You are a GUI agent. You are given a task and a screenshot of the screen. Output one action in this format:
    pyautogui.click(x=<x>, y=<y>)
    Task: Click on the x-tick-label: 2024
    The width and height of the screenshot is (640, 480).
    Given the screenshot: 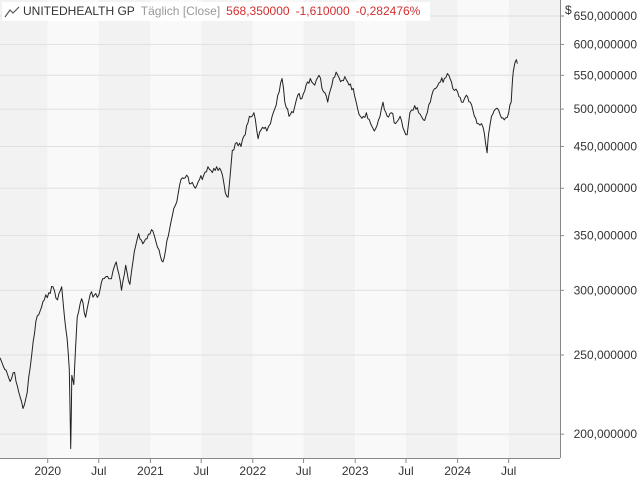 What is the action you would take?
    pyautogui.click(x=457, y=471)
    